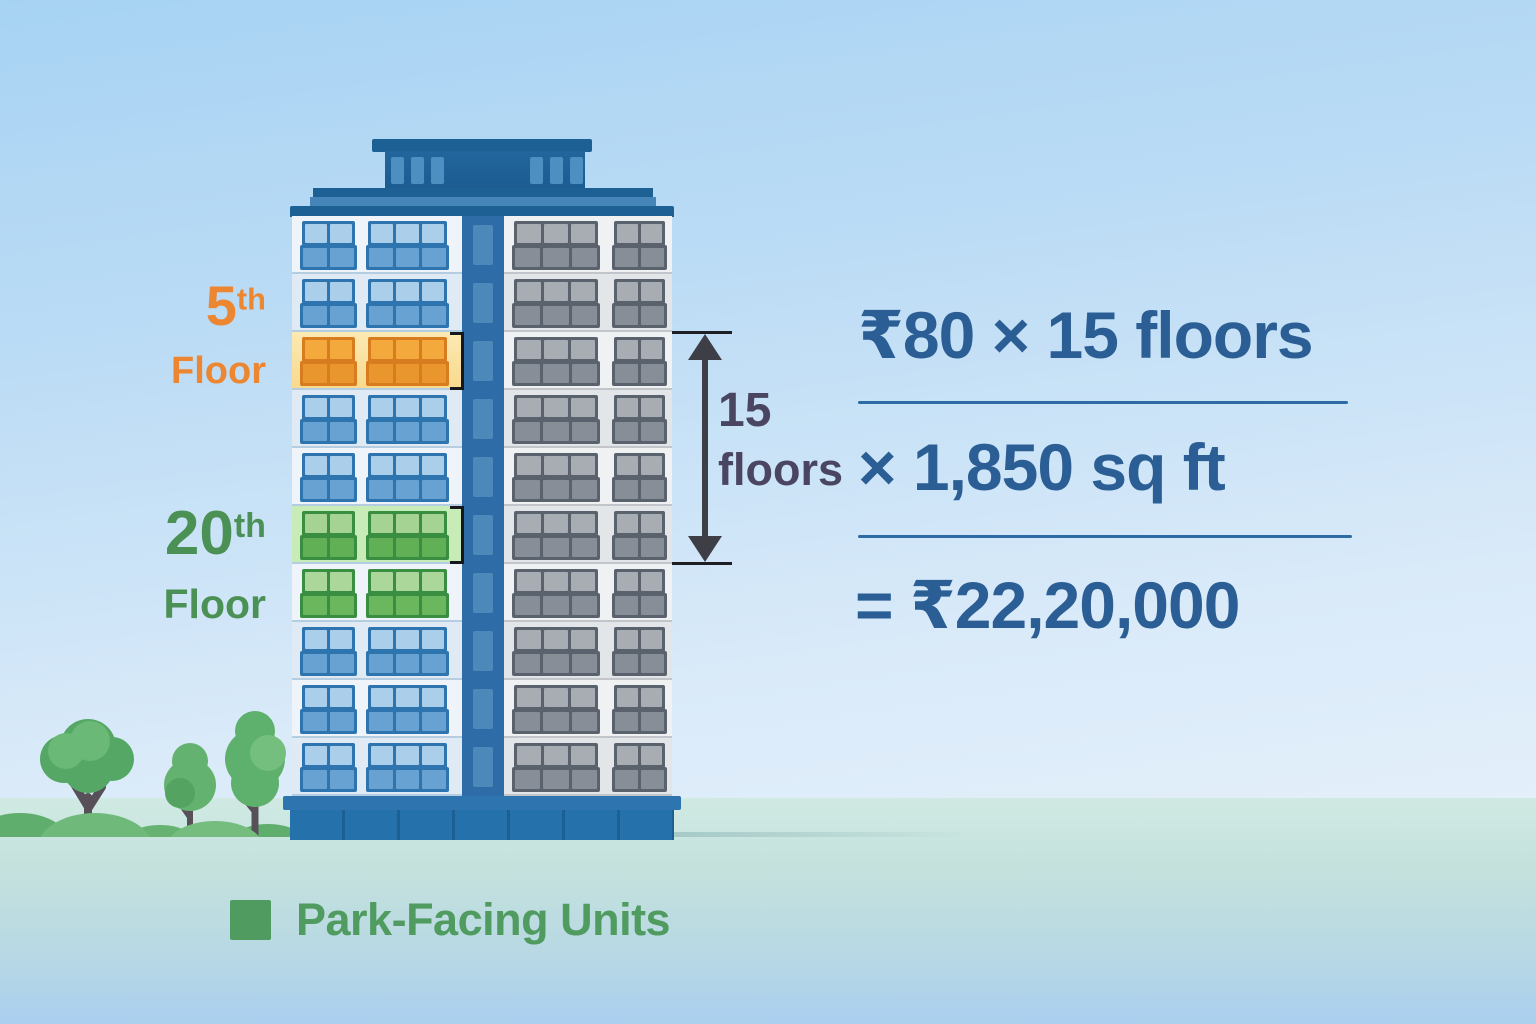 This screenshot has height=1024, width=1536. Describe the element at coordinates (249, 525) in the screenshot. I see `floor-20-suffix: th` at that location.